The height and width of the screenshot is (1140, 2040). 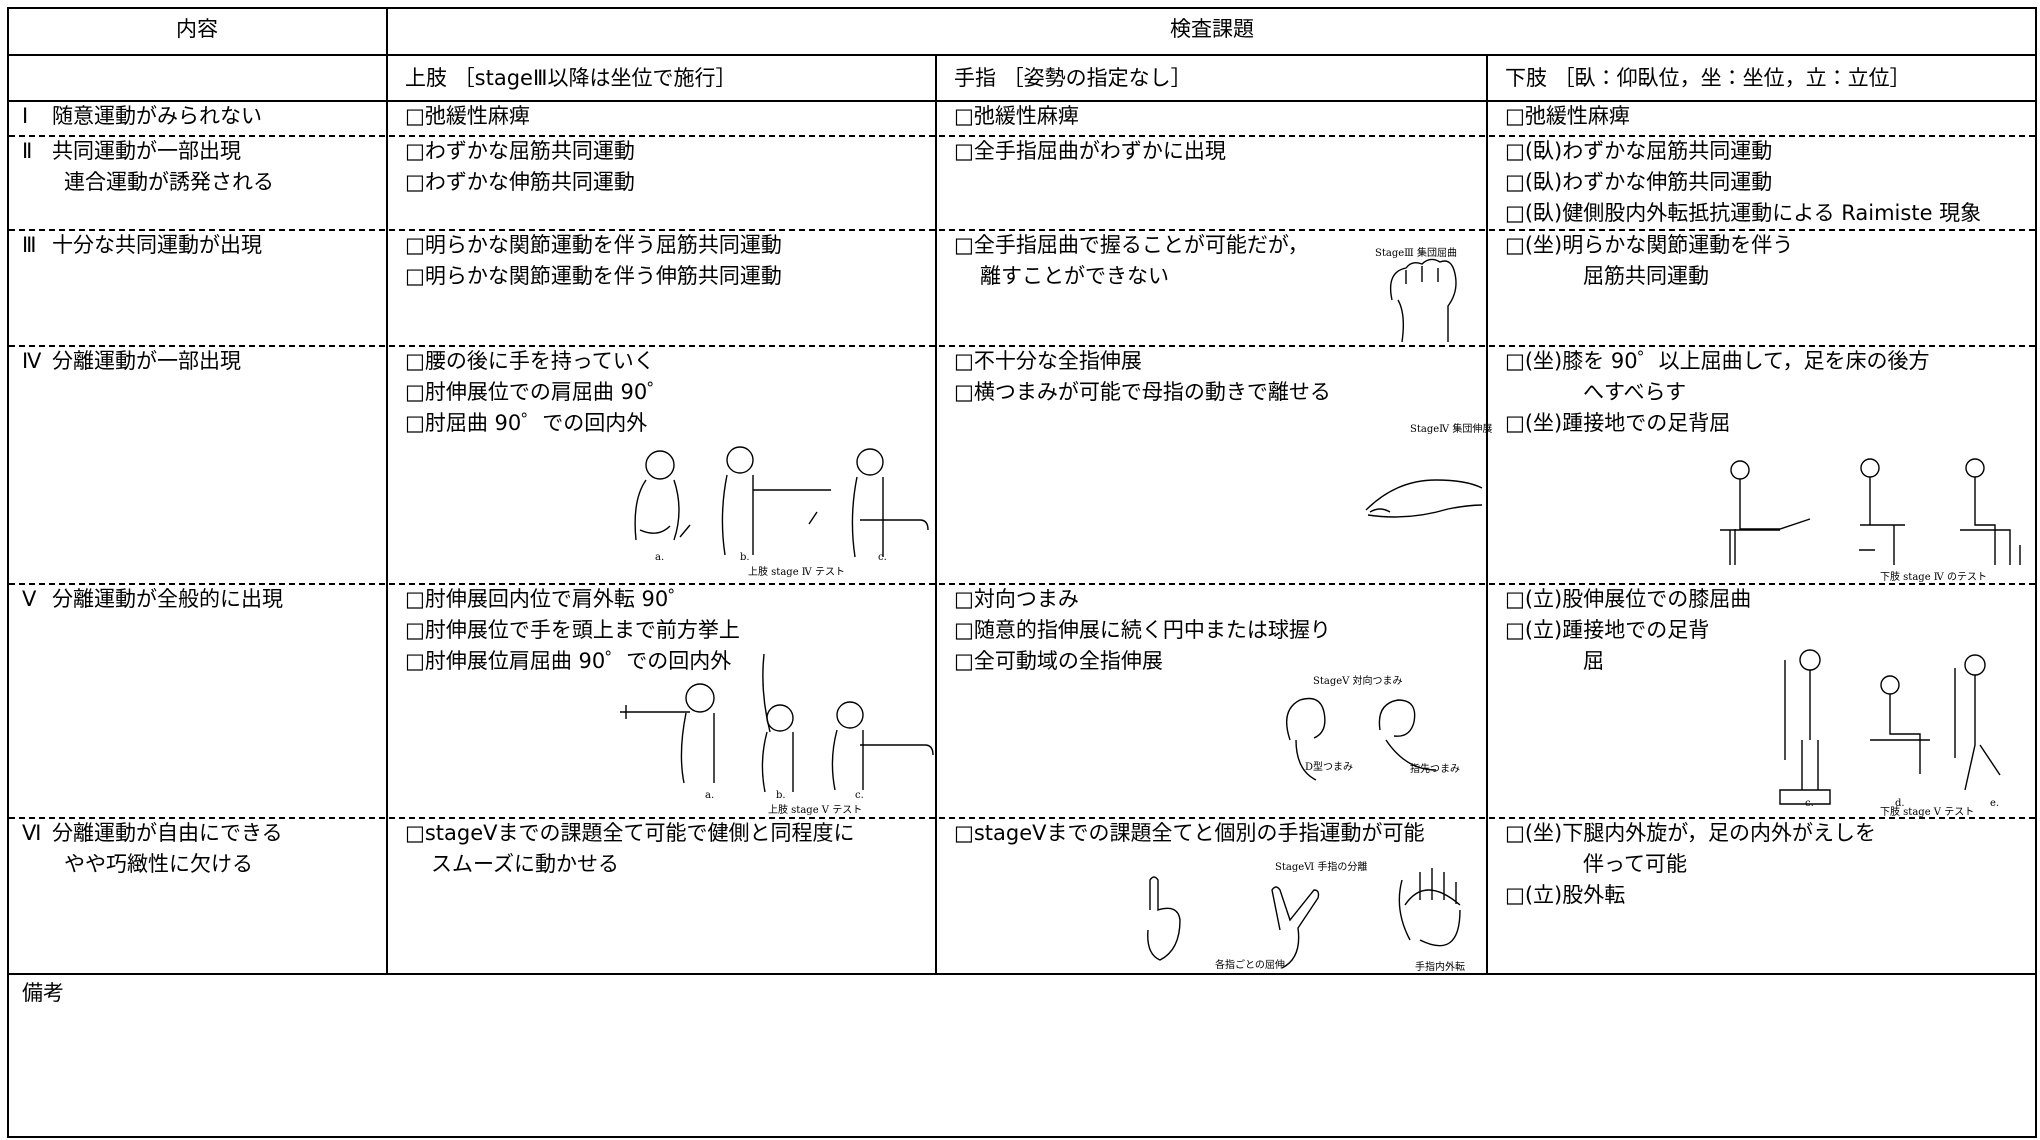 I want to click on figure-caption: StageⅥ 手指の分離, so click(x=1321, y=866).